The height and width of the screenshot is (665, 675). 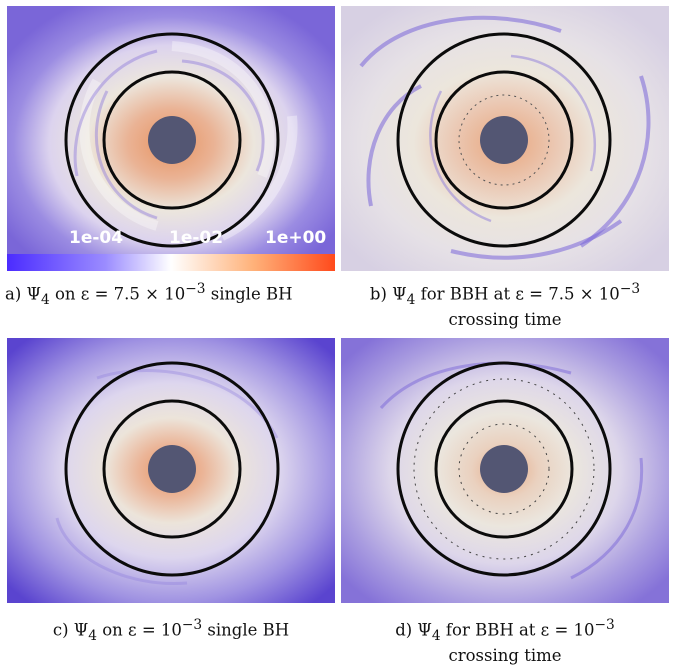 I want to click on colorbar-label-1: 1e-04, so click(x=96, y=238).